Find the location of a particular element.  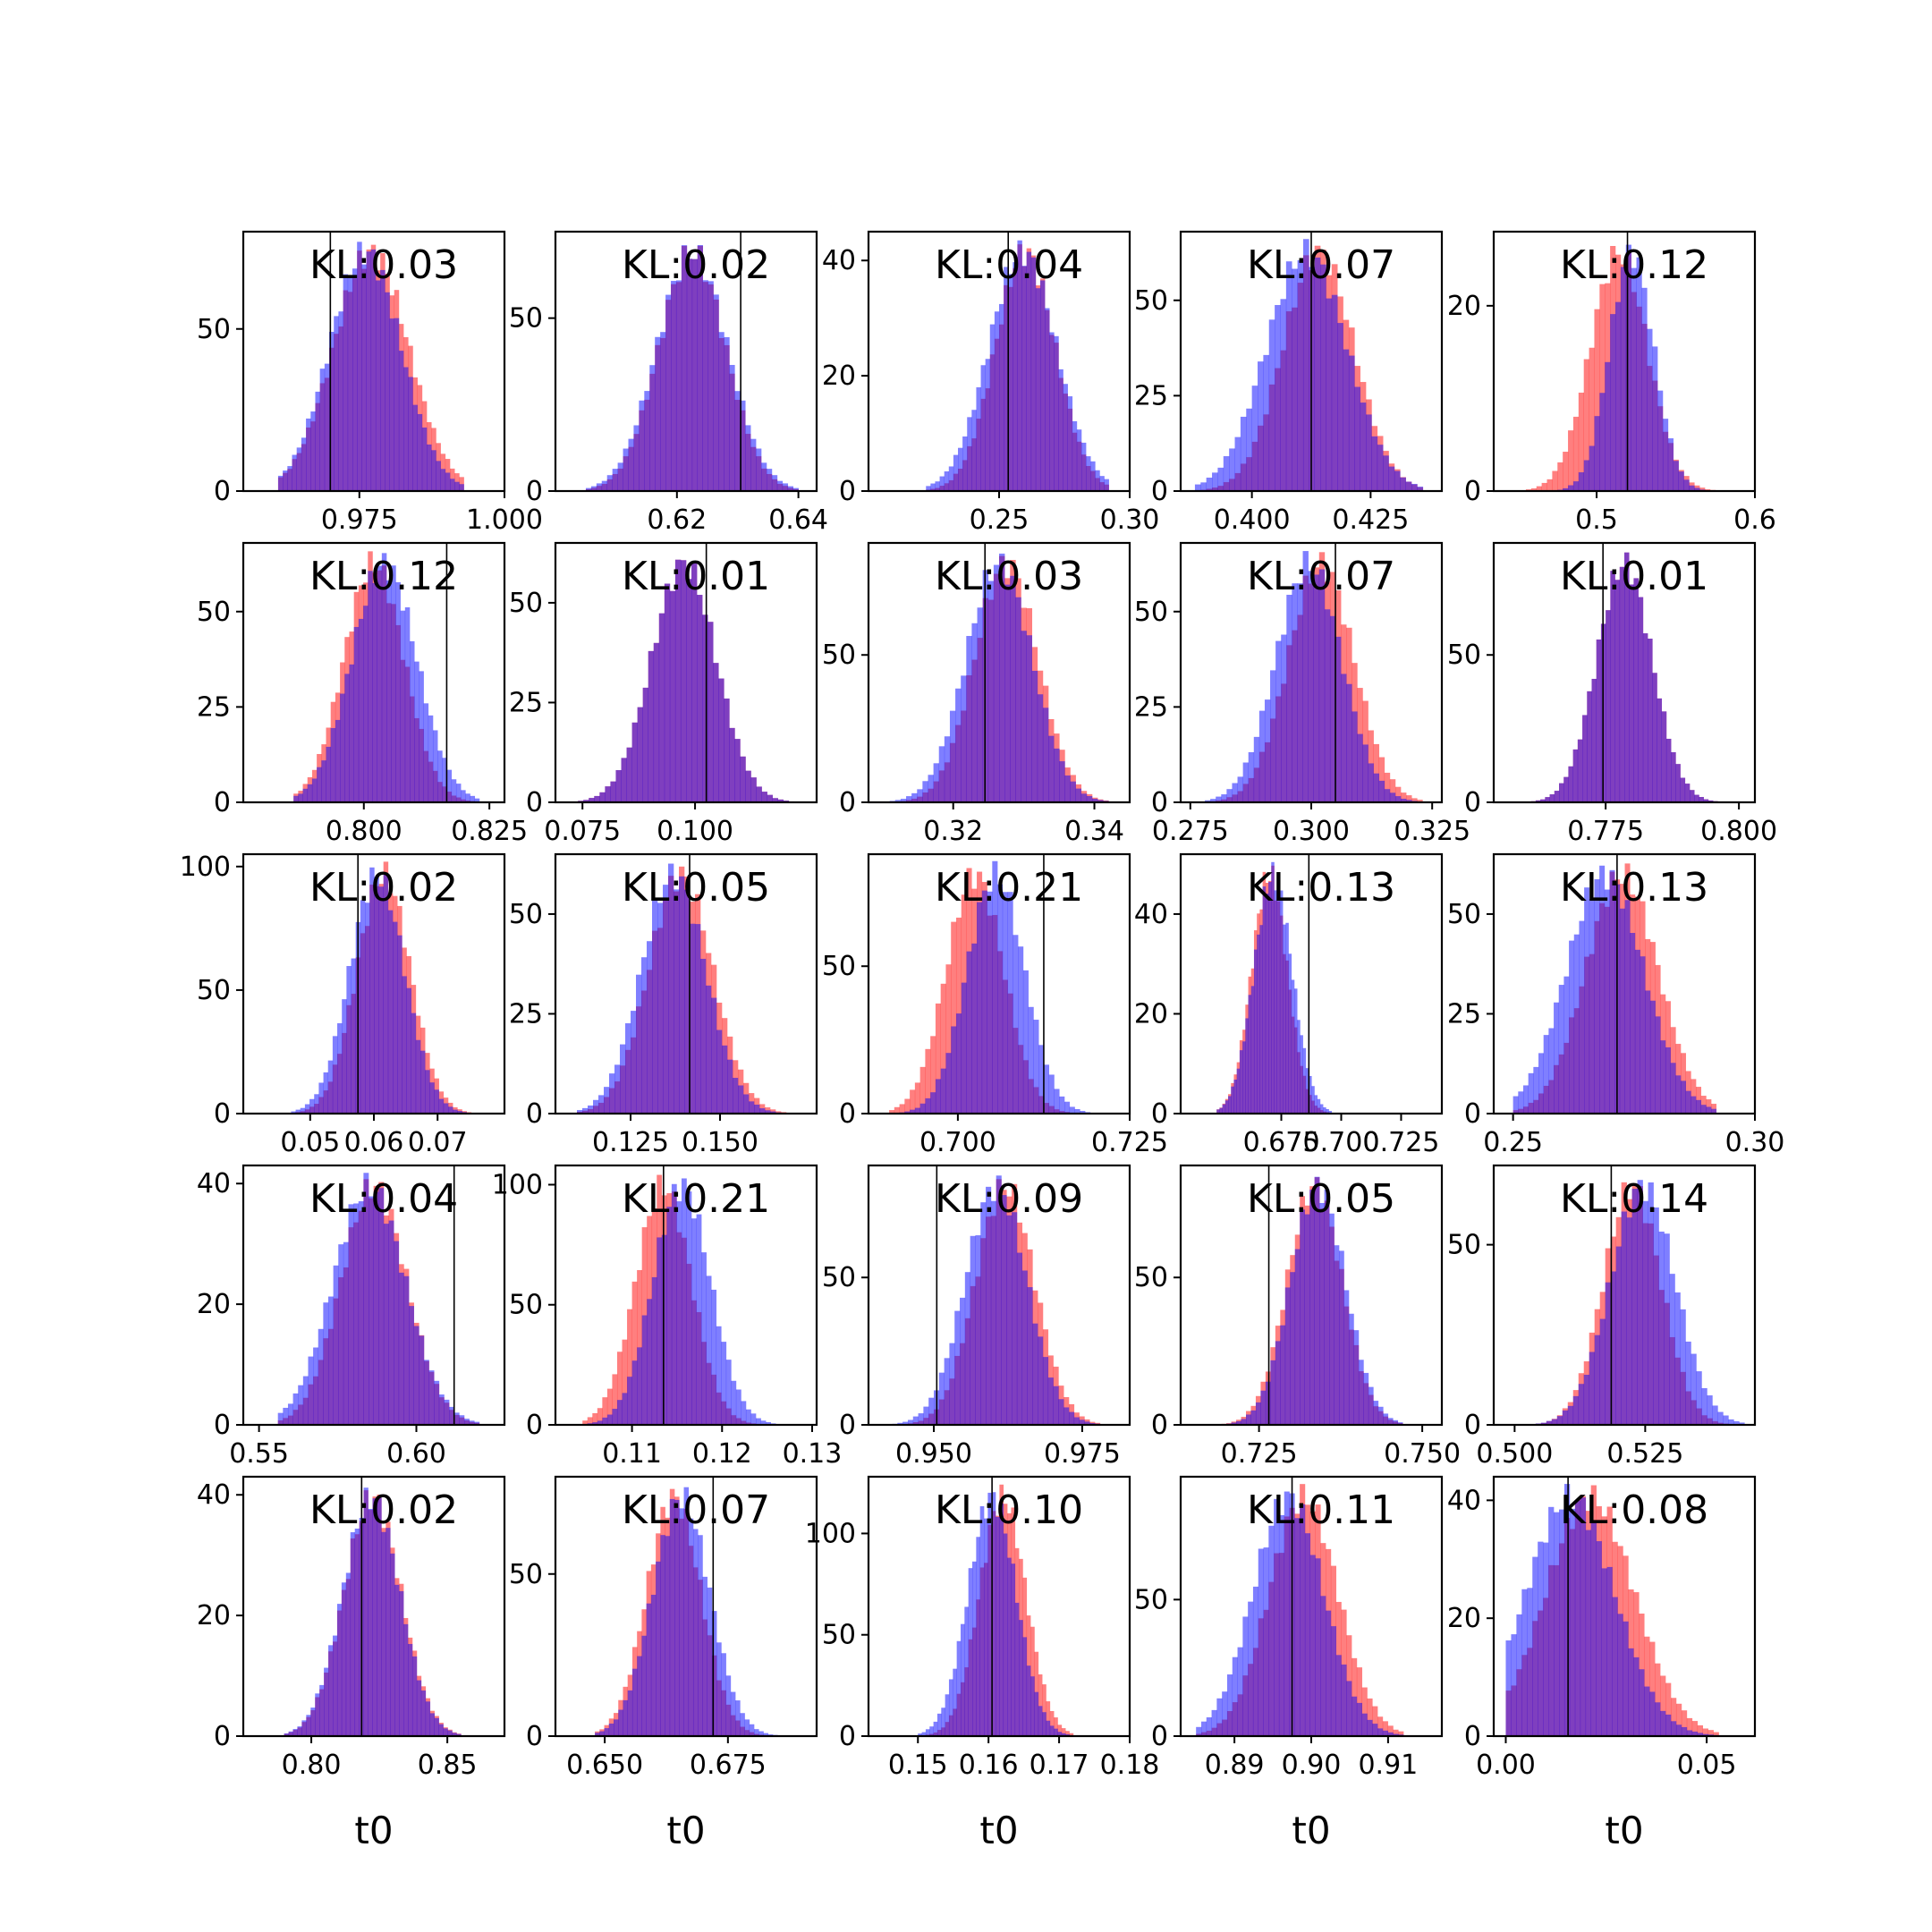

y-tick-label: 25 is located at coordinates (214, 707).